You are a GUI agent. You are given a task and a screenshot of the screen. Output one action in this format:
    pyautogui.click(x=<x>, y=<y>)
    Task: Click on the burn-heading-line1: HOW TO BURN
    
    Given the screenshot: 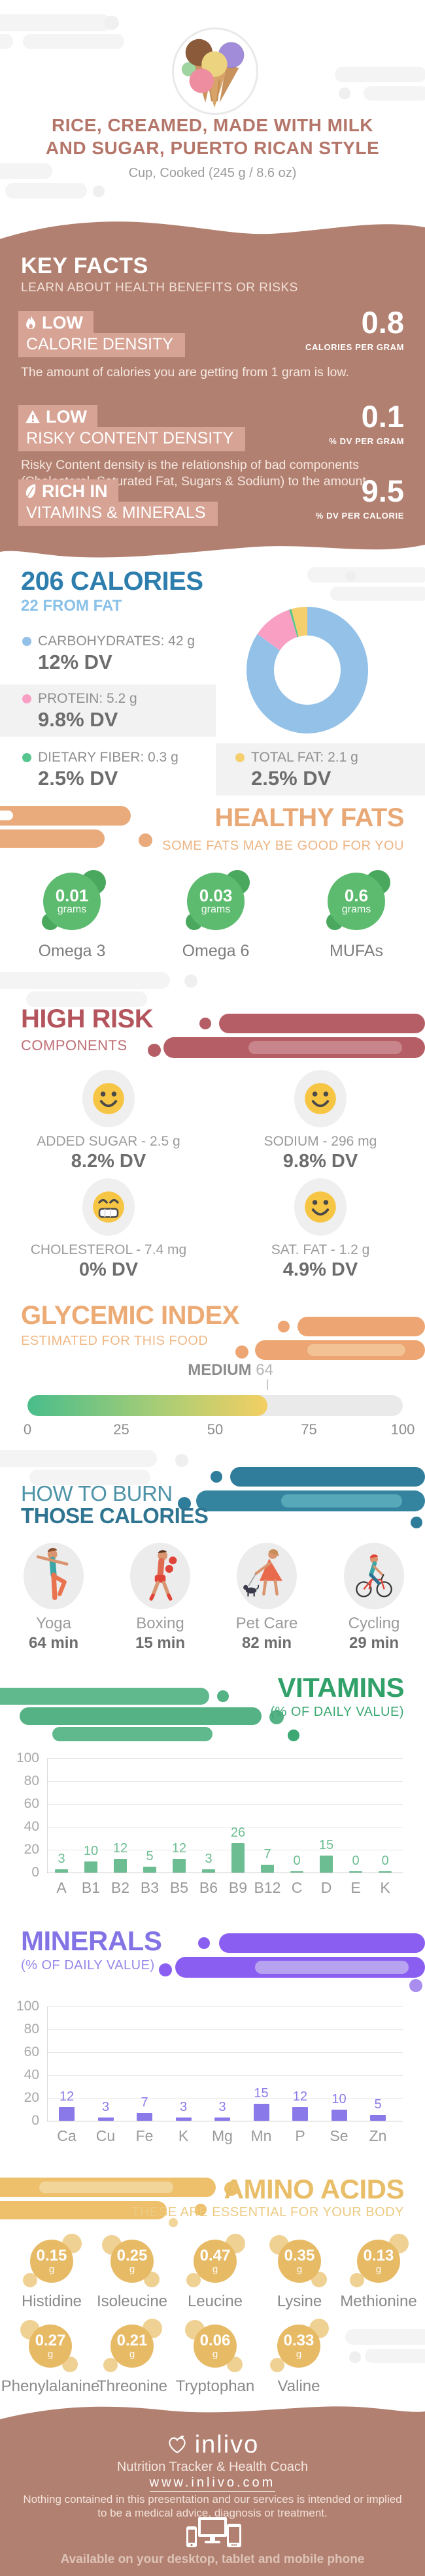 What is the action you would take?
    pyautogui.click(x=97, y=1493)
    